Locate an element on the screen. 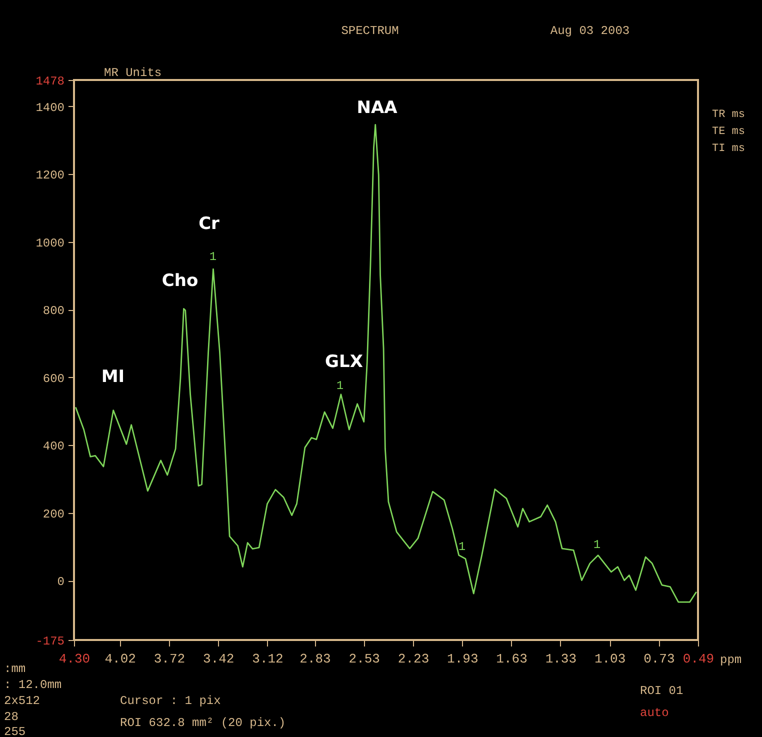 The height and width of the screenshot is (737, 762). x-tick-label: 3.12 is located at coordinates (268, 659).